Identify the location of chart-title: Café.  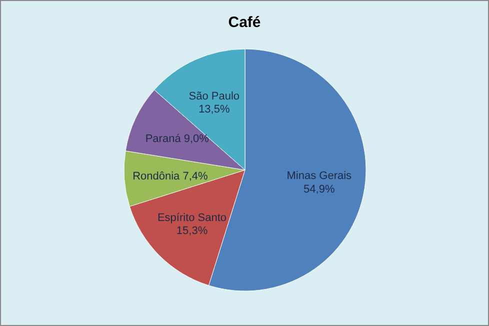
(244, 22).